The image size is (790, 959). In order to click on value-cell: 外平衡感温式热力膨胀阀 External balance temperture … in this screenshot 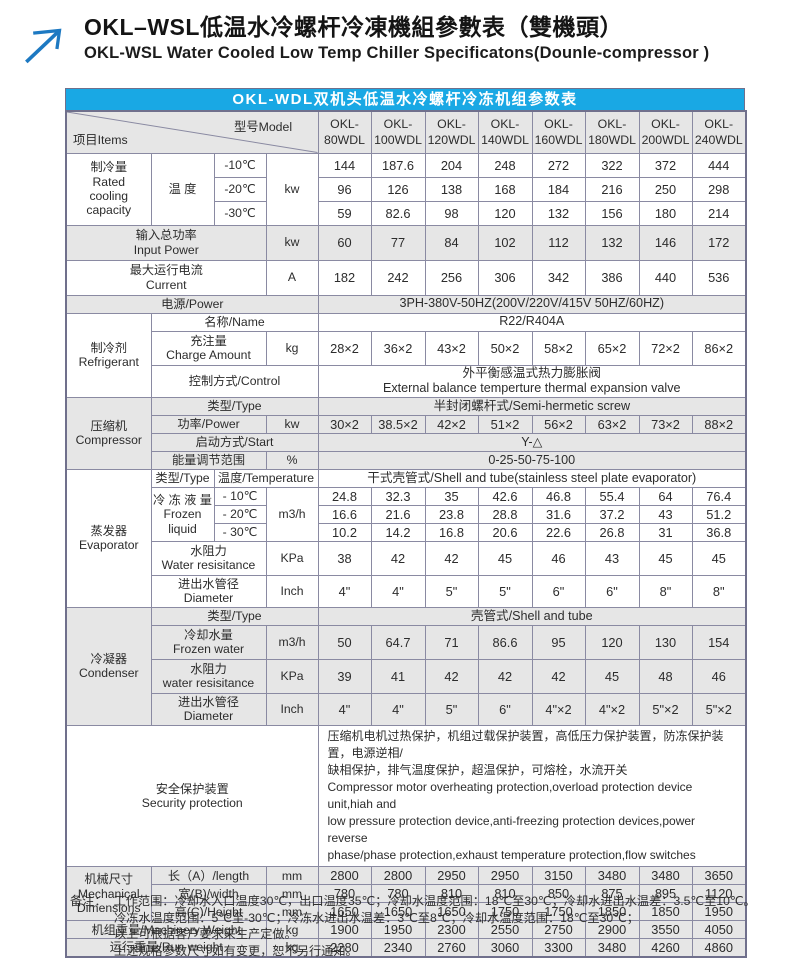, I will do `click(532, 381)`.